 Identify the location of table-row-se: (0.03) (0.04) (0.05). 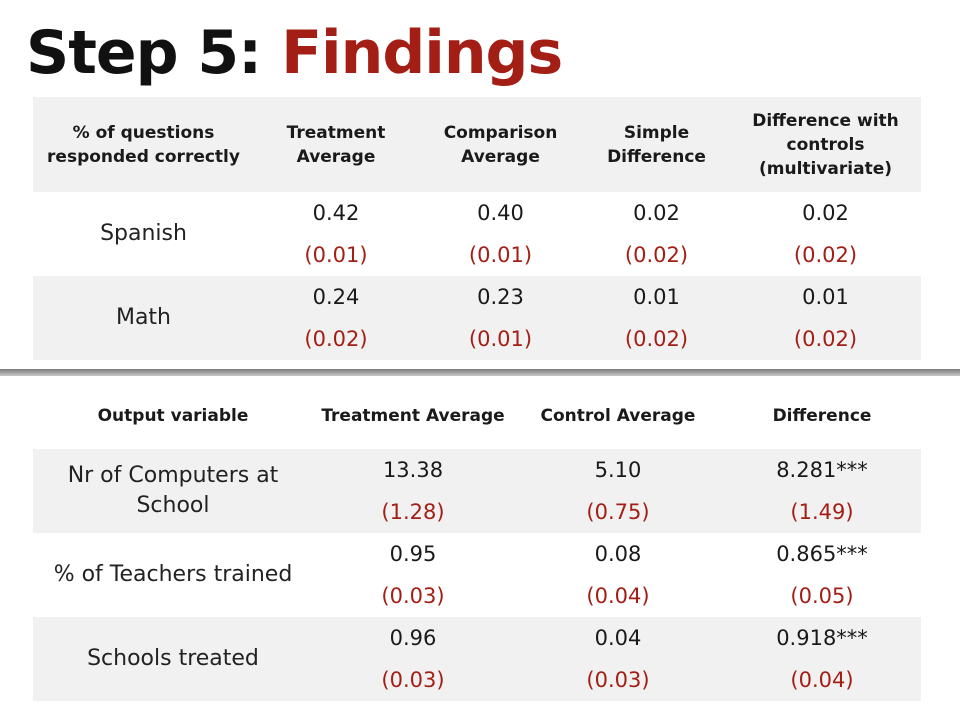
(477, 596).